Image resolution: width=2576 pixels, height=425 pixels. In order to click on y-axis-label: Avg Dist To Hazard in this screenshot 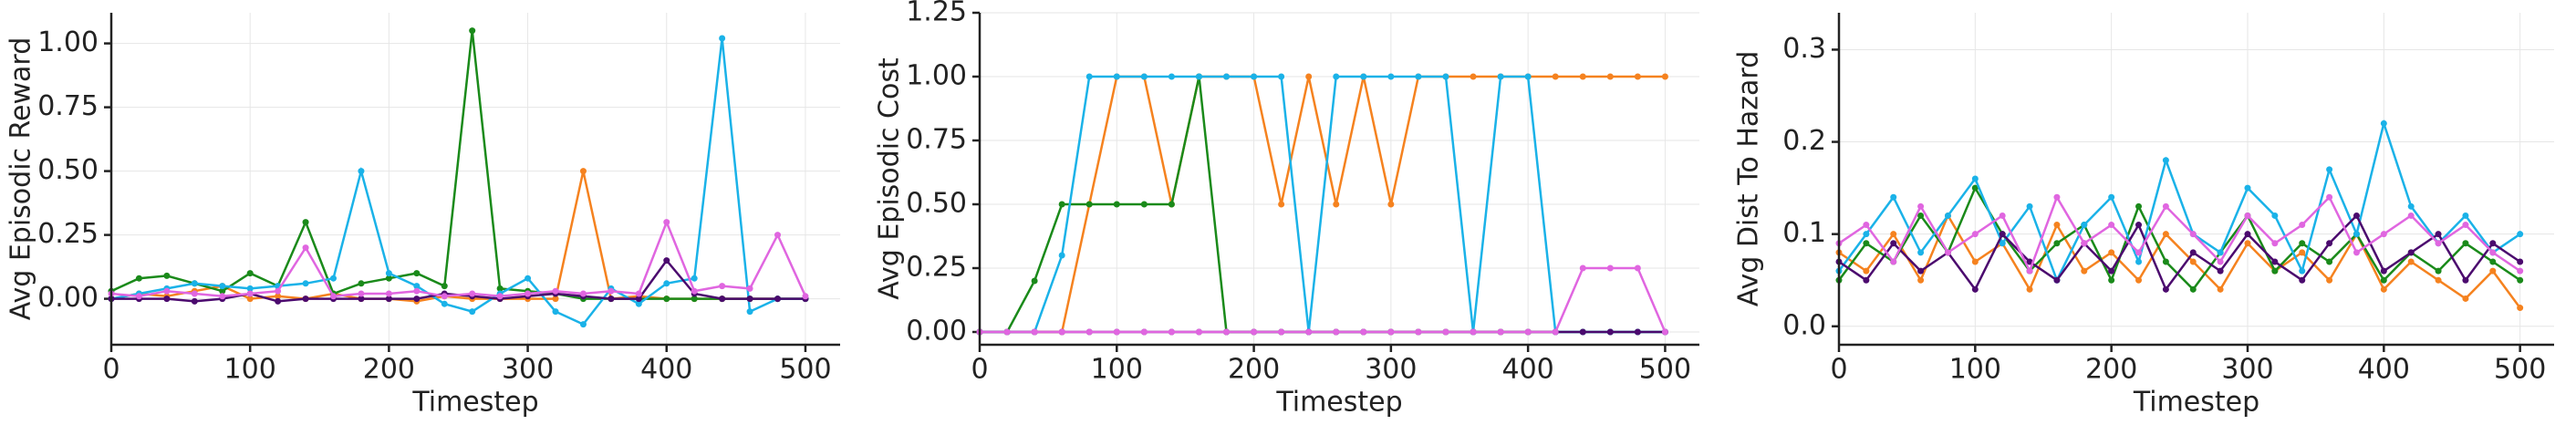, I will do `click(1749, 179)`.